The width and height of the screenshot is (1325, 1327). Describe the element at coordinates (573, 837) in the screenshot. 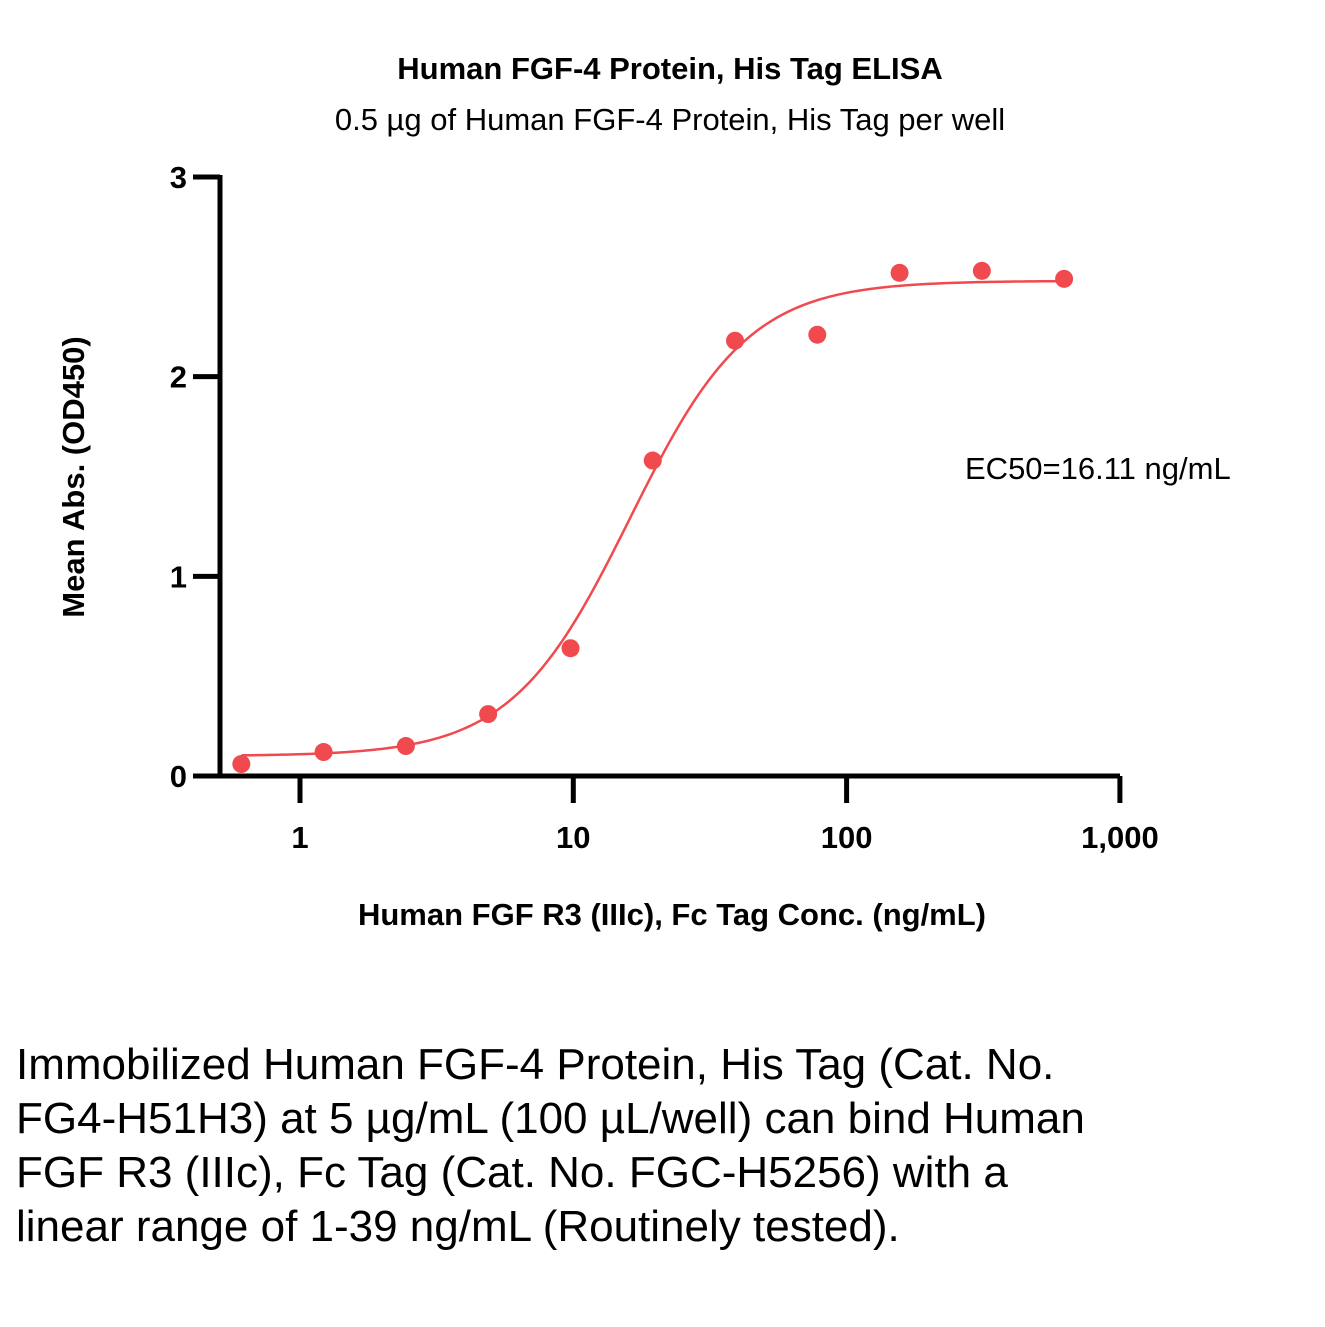

I see `x-tick-label: 10` at that location.